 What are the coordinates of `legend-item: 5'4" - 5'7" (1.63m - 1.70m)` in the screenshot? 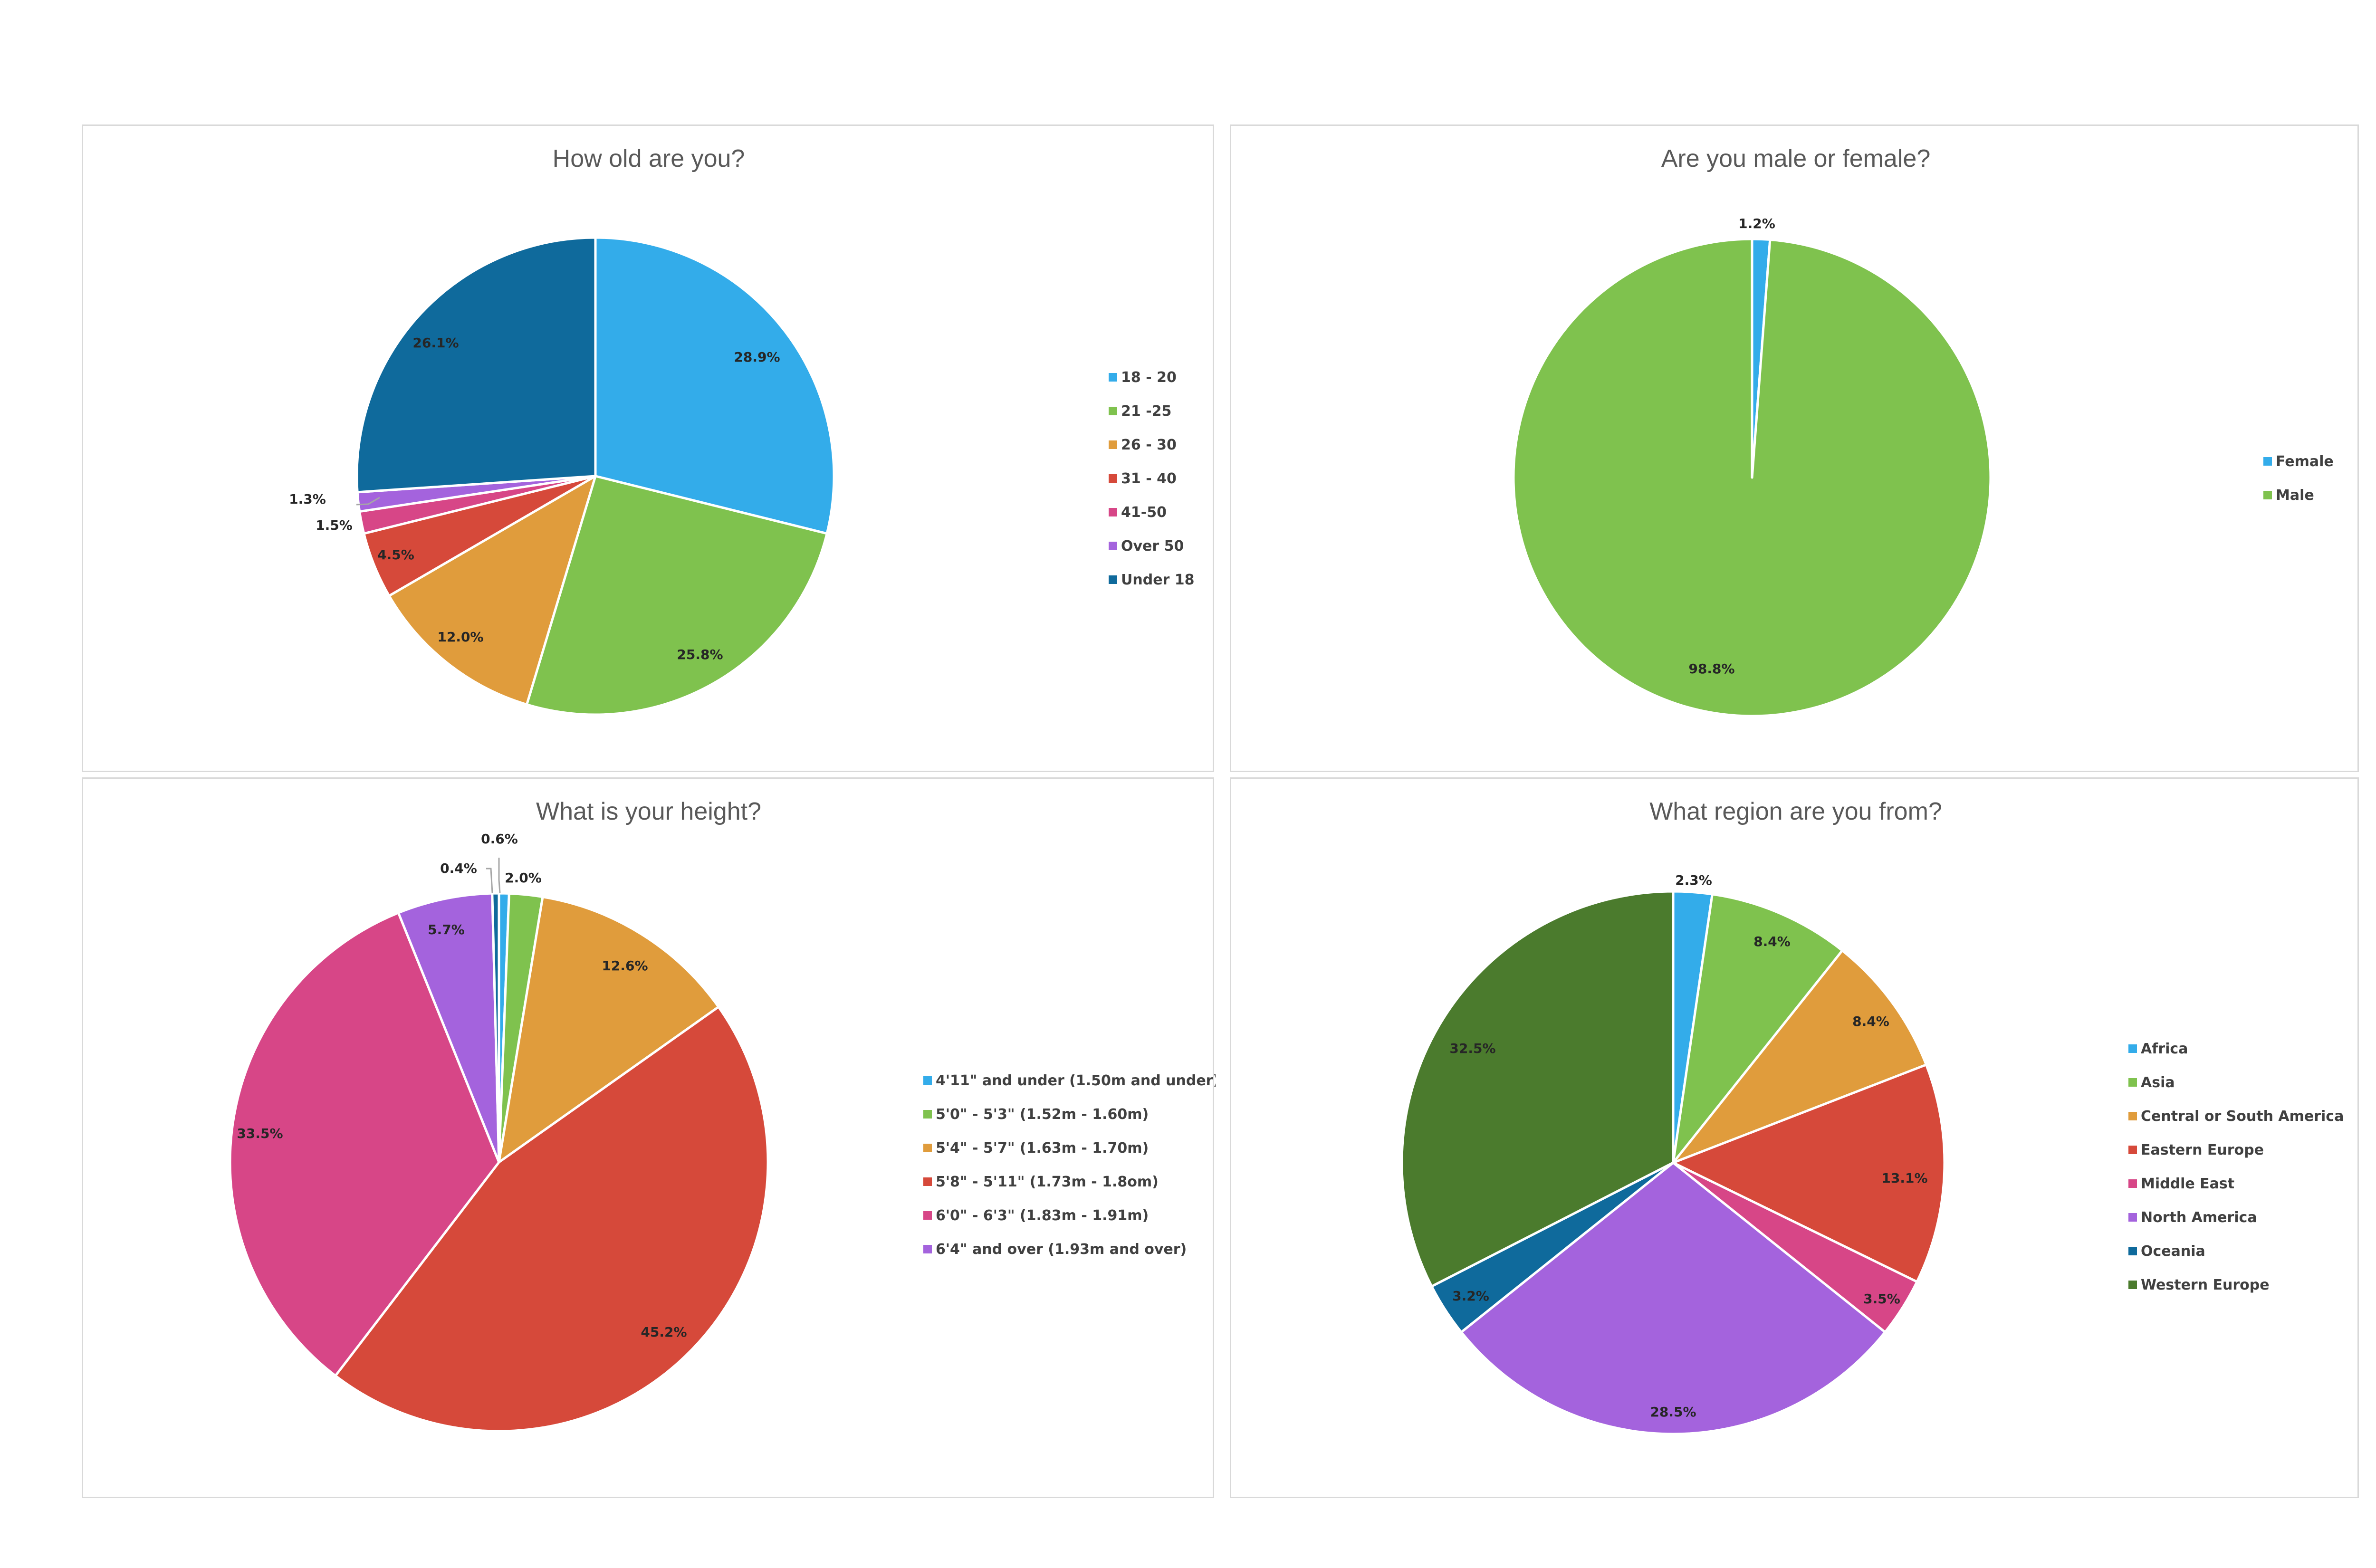 It's located at (1036, 1149).